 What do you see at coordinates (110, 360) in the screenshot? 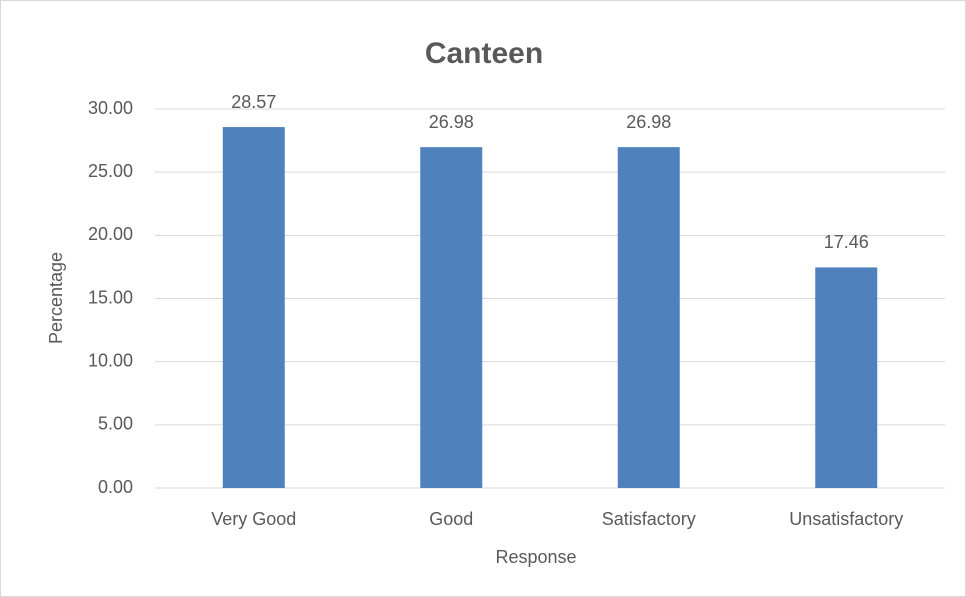
I see `y-tick-label: 10.00` at bounding box center [110, 360].